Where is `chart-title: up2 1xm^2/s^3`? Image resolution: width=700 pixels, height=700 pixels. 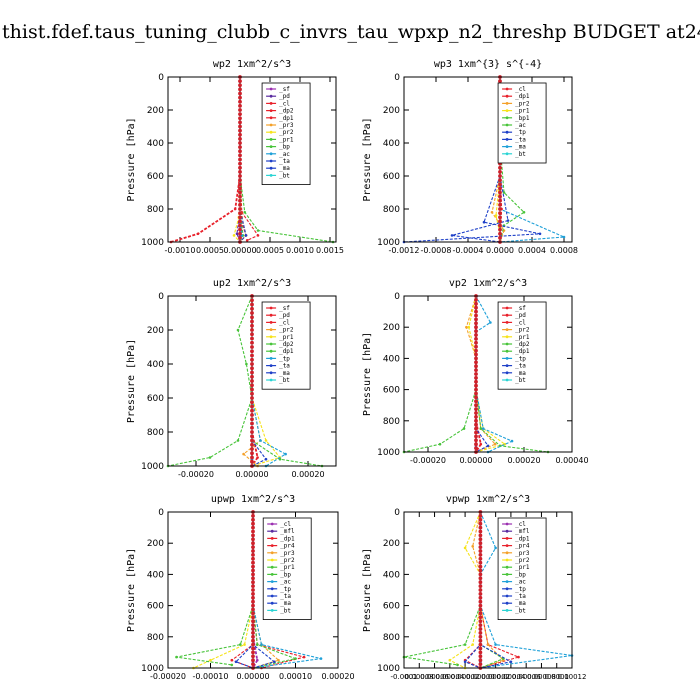 chart-title: up2 1xm^2/s^3 is located at coordinates (252, 283).